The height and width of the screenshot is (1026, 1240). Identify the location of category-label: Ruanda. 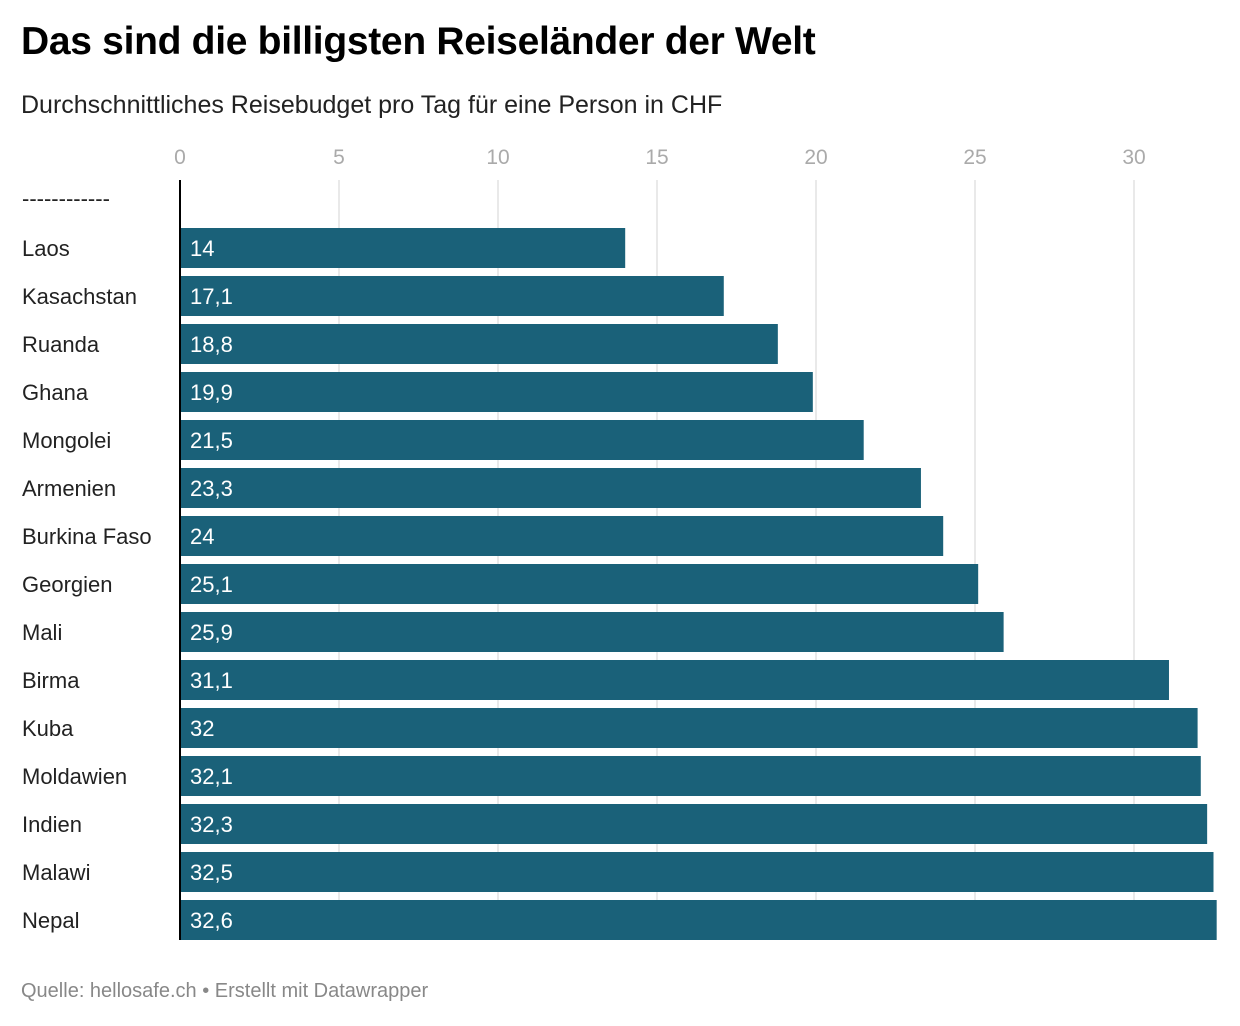
(61, 344).